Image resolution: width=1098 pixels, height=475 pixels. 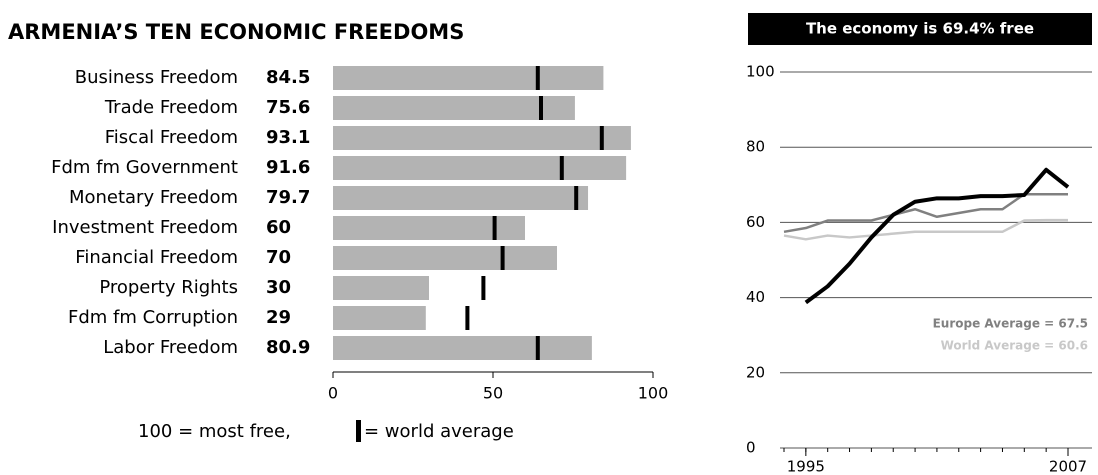 What do you see at coordinates (288, 137) in the screenshot?
I see `value-label: 93.1` at bounding box center [288, 137].